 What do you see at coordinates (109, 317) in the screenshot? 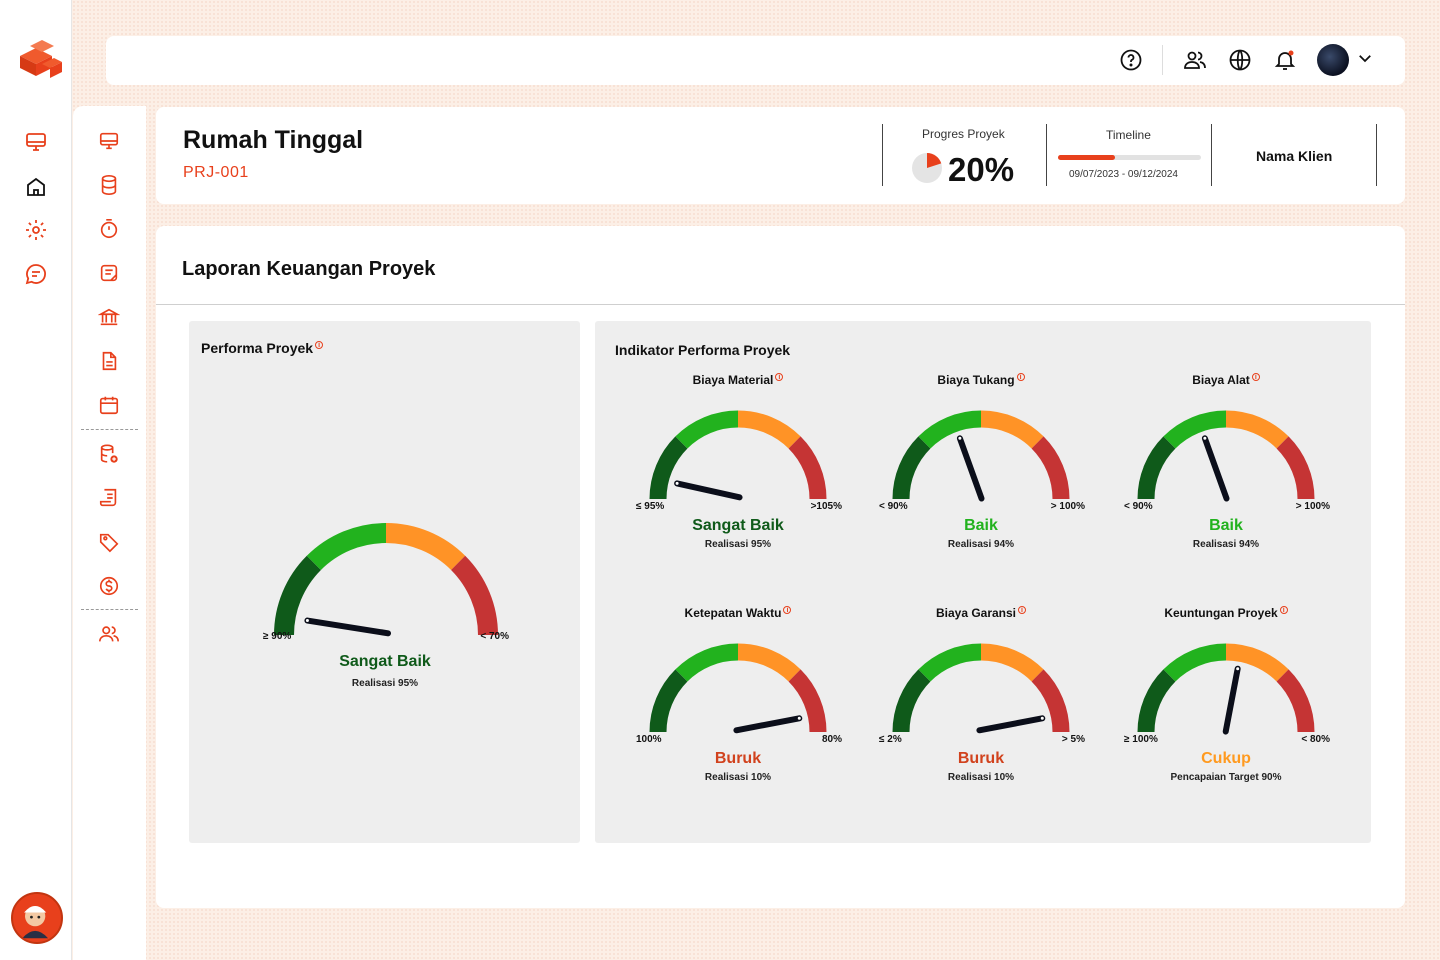
I see `bank-icon` at bounding box center [109, 317].